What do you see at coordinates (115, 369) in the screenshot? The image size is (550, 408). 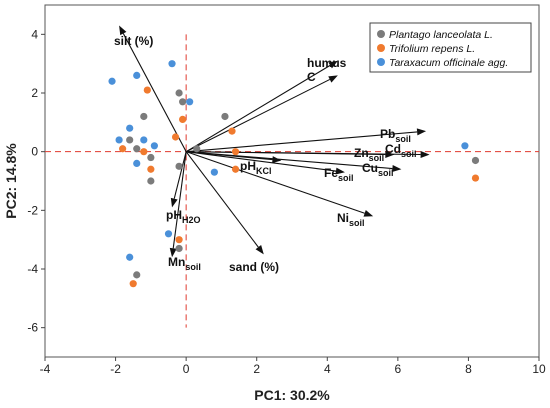 I see `x-tick-label: -2` at bounding box center [115, 369].